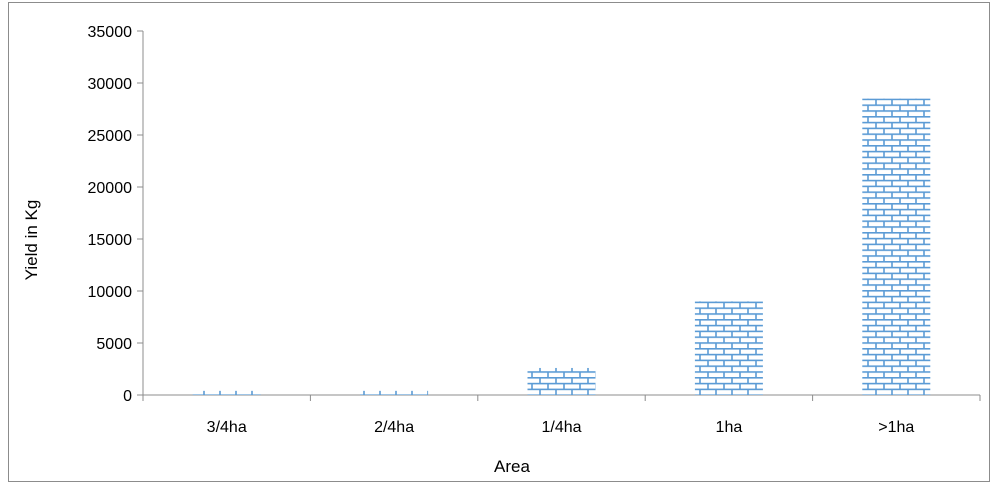 Image resolution: width=995 pixels, height=486 pixels. I want to click on x-axis-ticks: 3/4ha 2/4ha 1/4ha 1ha >1ha, so click(561, 415).